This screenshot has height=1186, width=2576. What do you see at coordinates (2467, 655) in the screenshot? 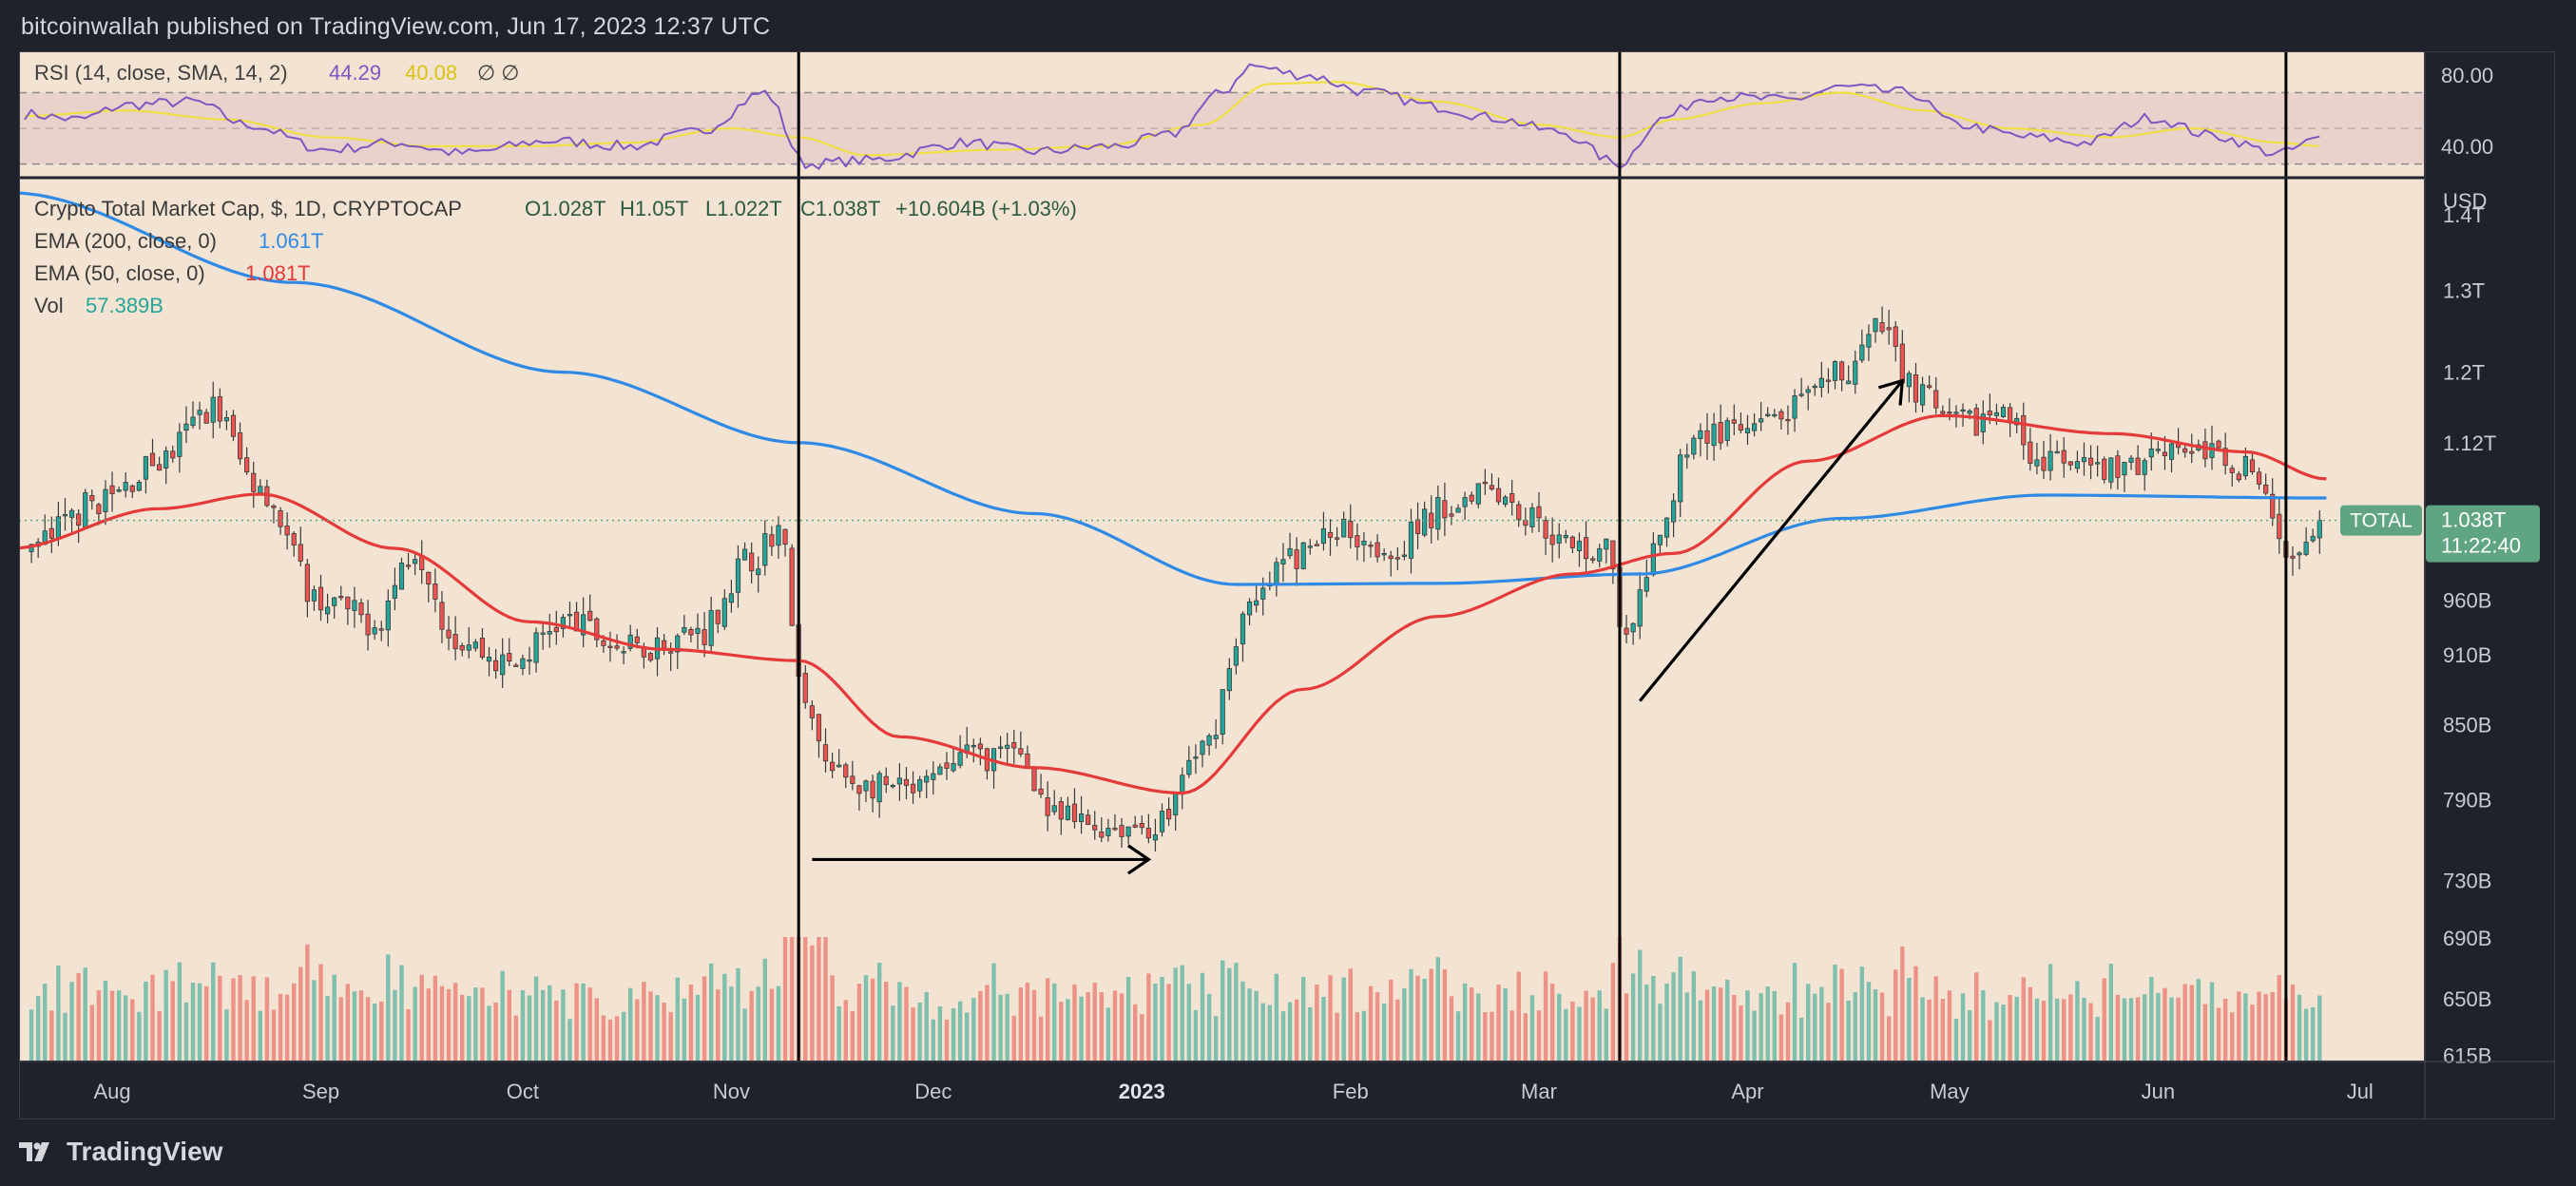
I see `price-tick-label: 910B` at bounding box center [2467, 655].